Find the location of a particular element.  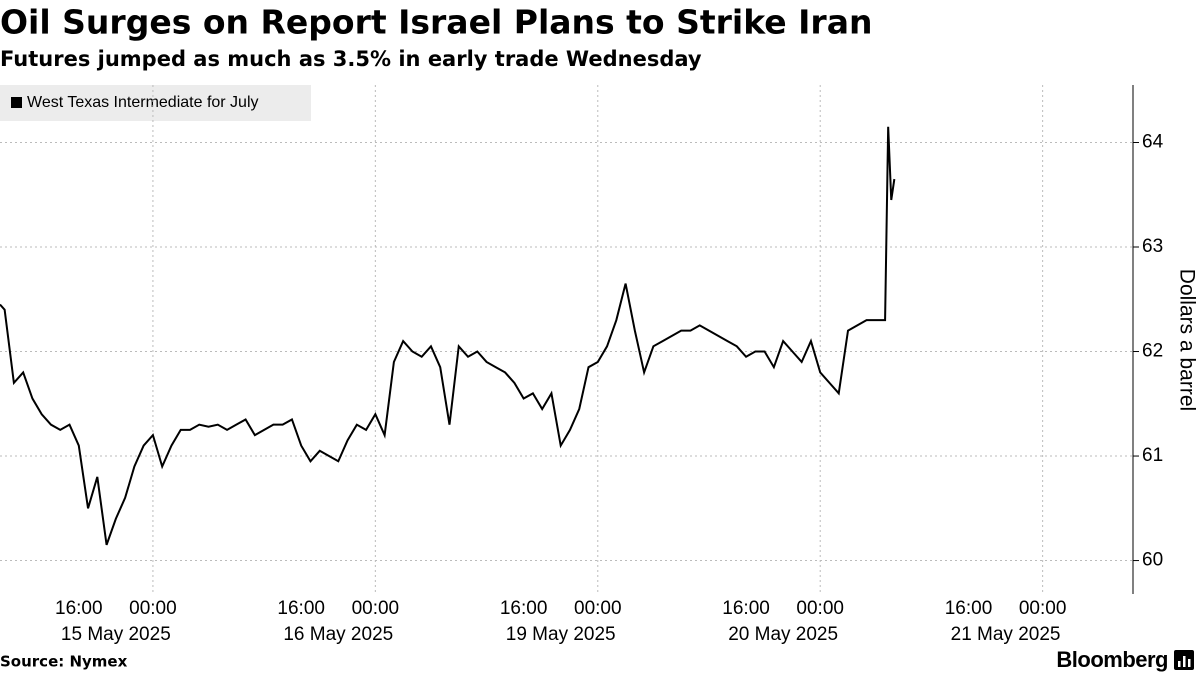

x-date-label: 20 May 2025 is located at coordinates (783, 634).